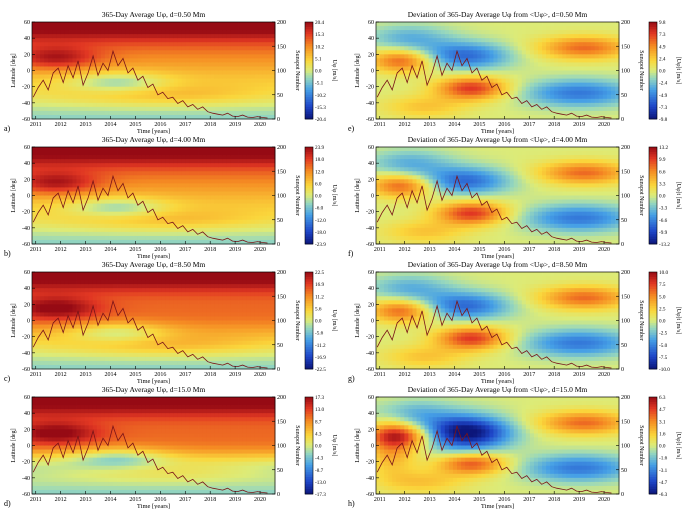 Image resolution: width=685 pixels, height=509 pixels. I want to click on colorbar-step, so click(309, 40).